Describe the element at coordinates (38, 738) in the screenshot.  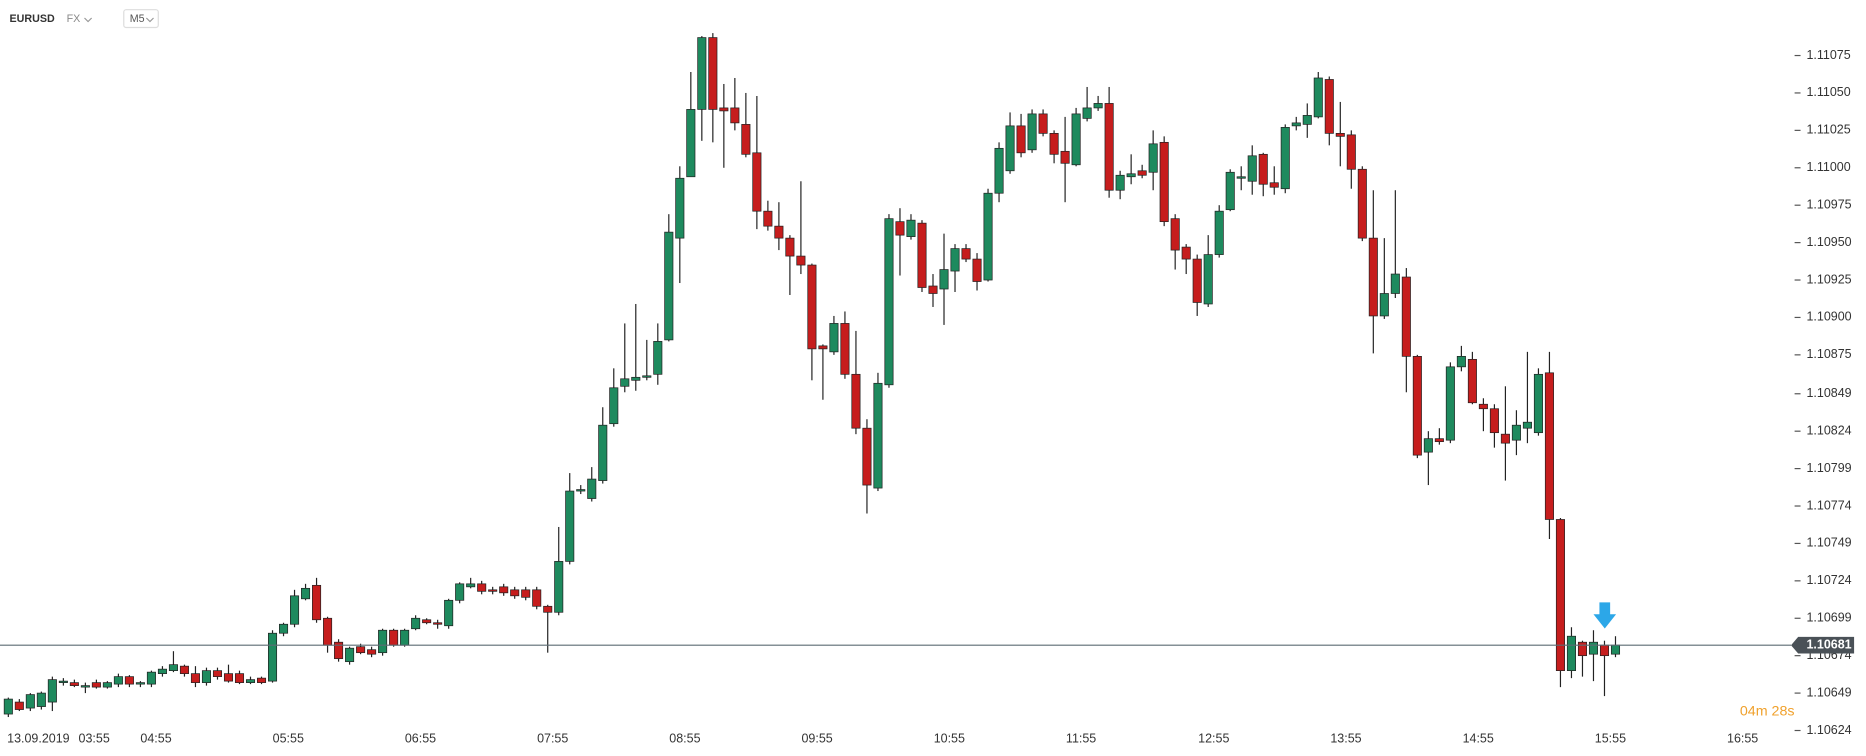
I see `x-tick-label: 13.09.2019` at that location.